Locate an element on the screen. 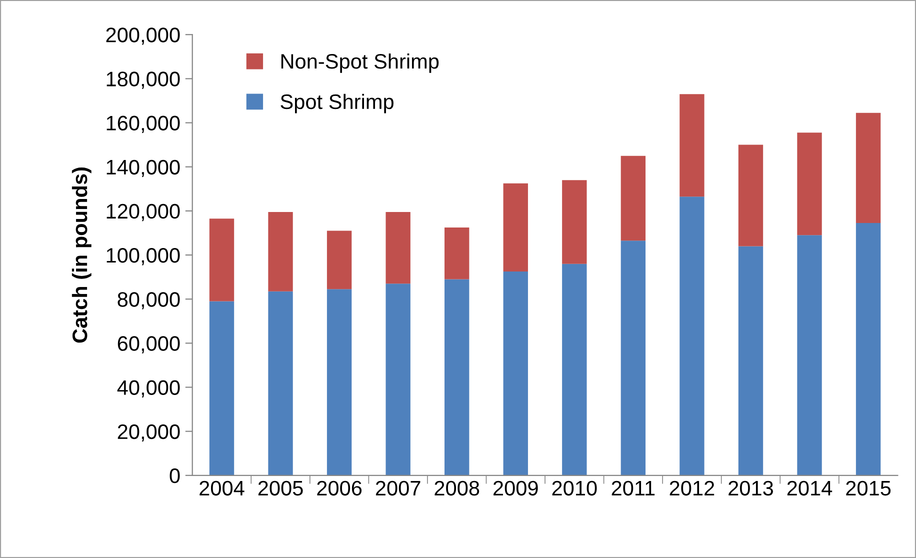 The width and height of the screenshot is (916, 558). y-tick-label: 80,000 is located at coordinates (149, 301).